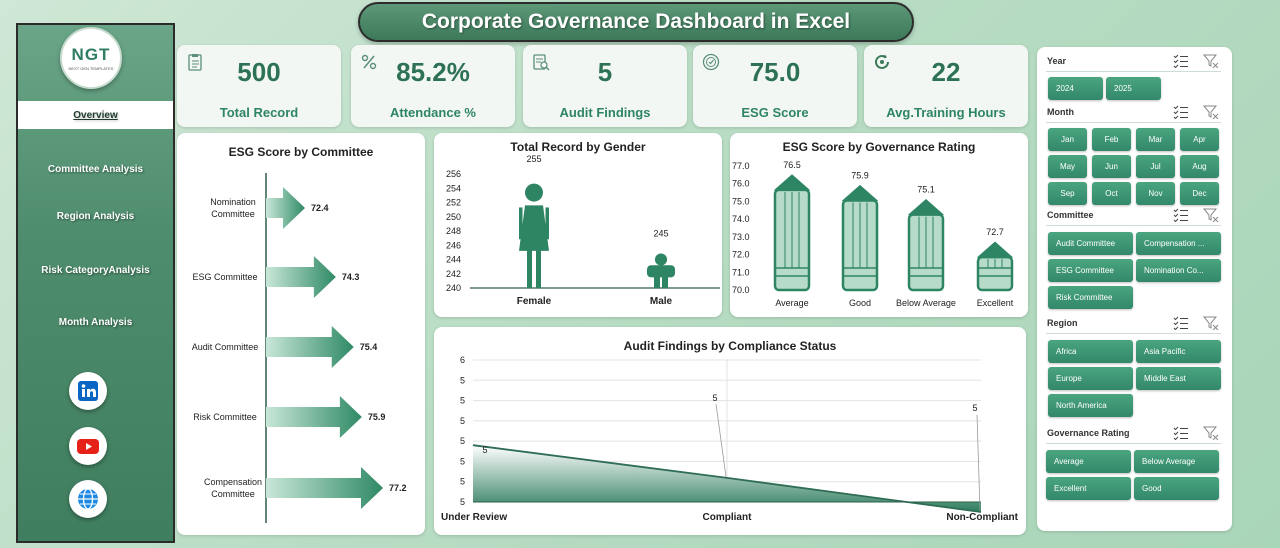 The image size is (1280, 548). What do you see at coordinates (1067, 193) in the screenshot?
I see `month-chip: Sep` at bounding box center [1067, 193].